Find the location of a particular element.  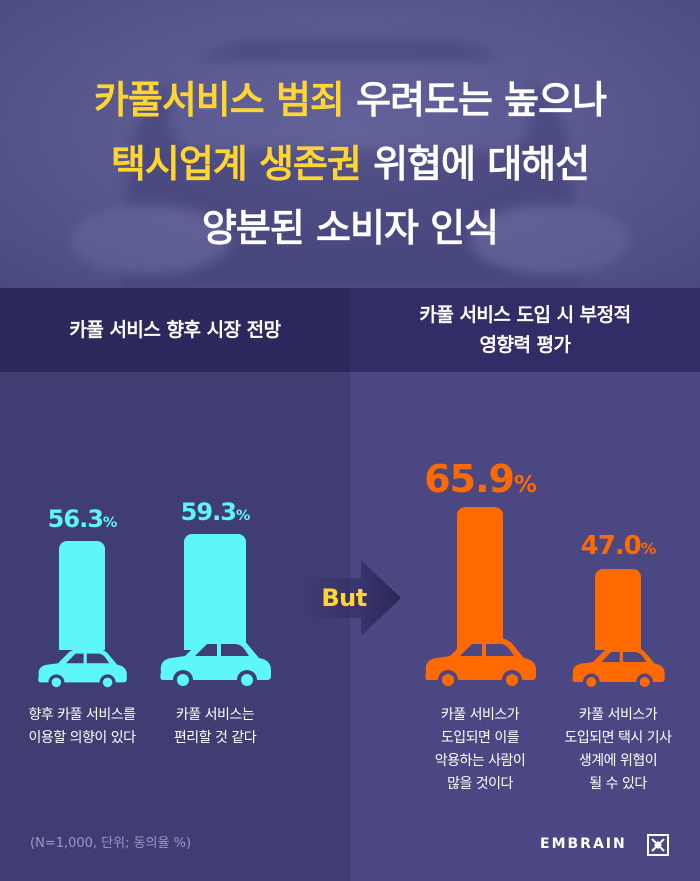

title-line-1: 카풀서비스 범죄 우려도는 높으나 is located at coordinates (350, 100).